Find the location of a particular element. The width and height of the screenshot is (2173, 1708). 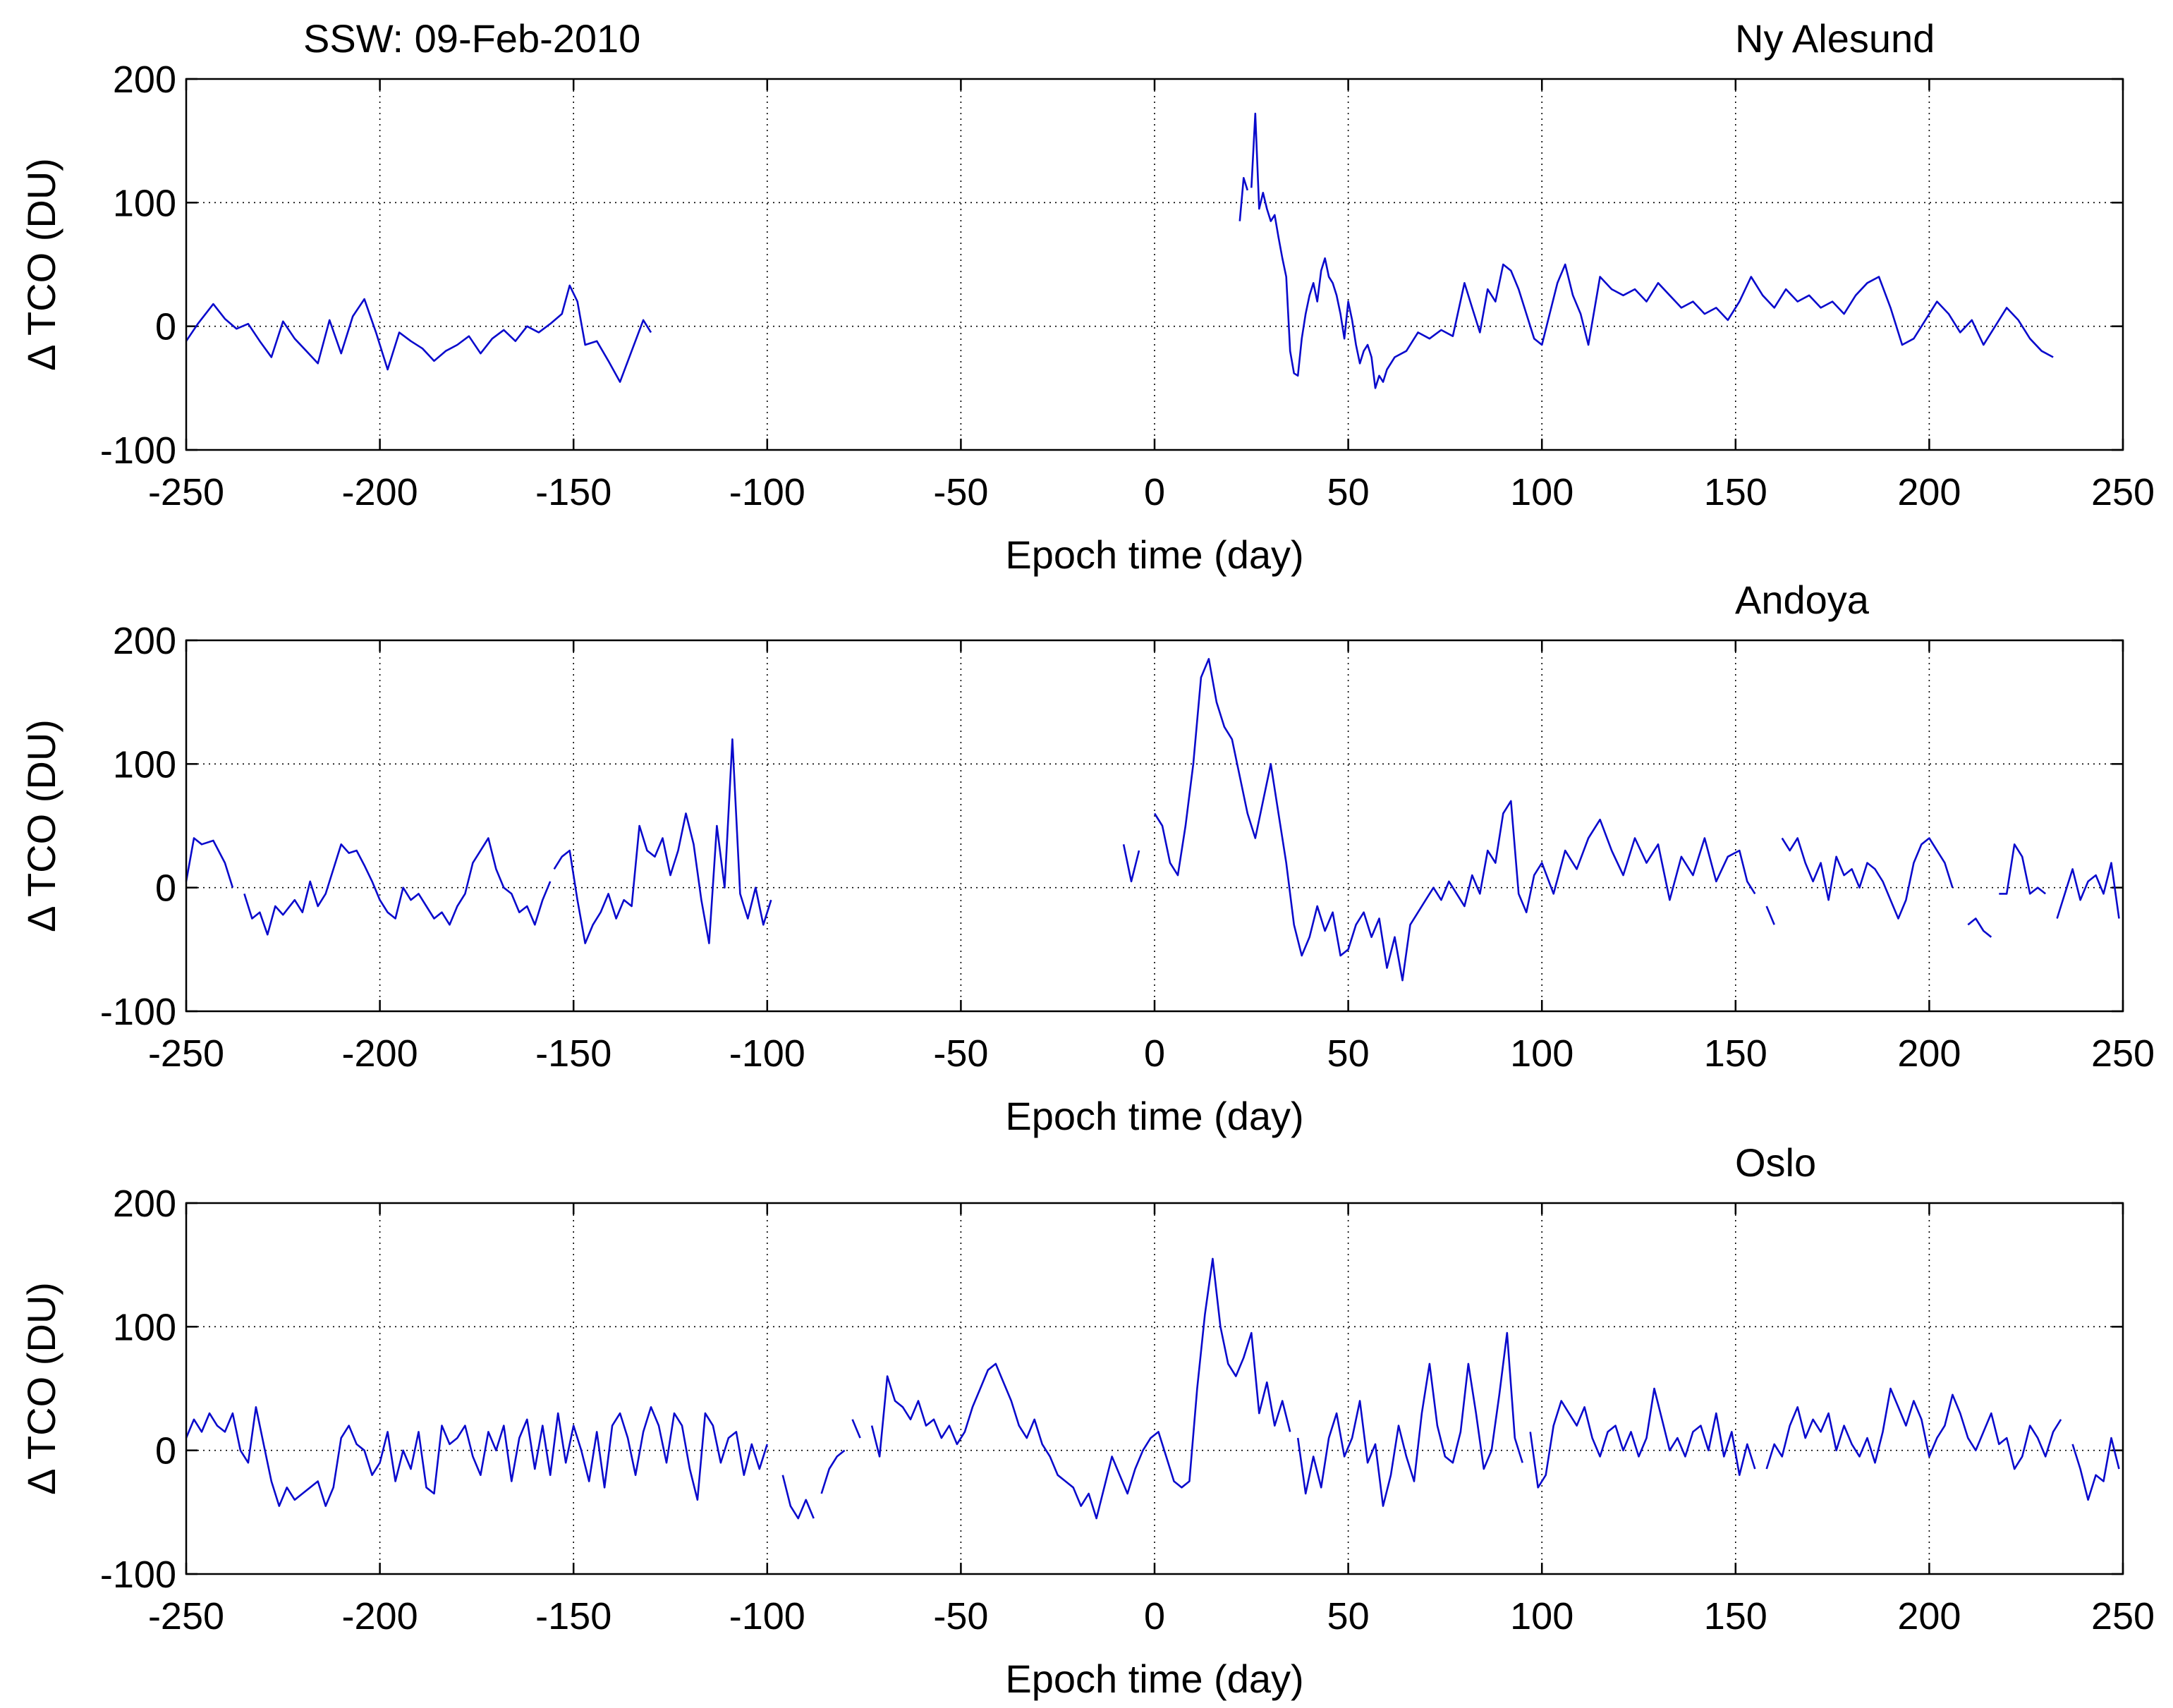

station-title: Ny Alesund is located at coordinates (1835, 38).